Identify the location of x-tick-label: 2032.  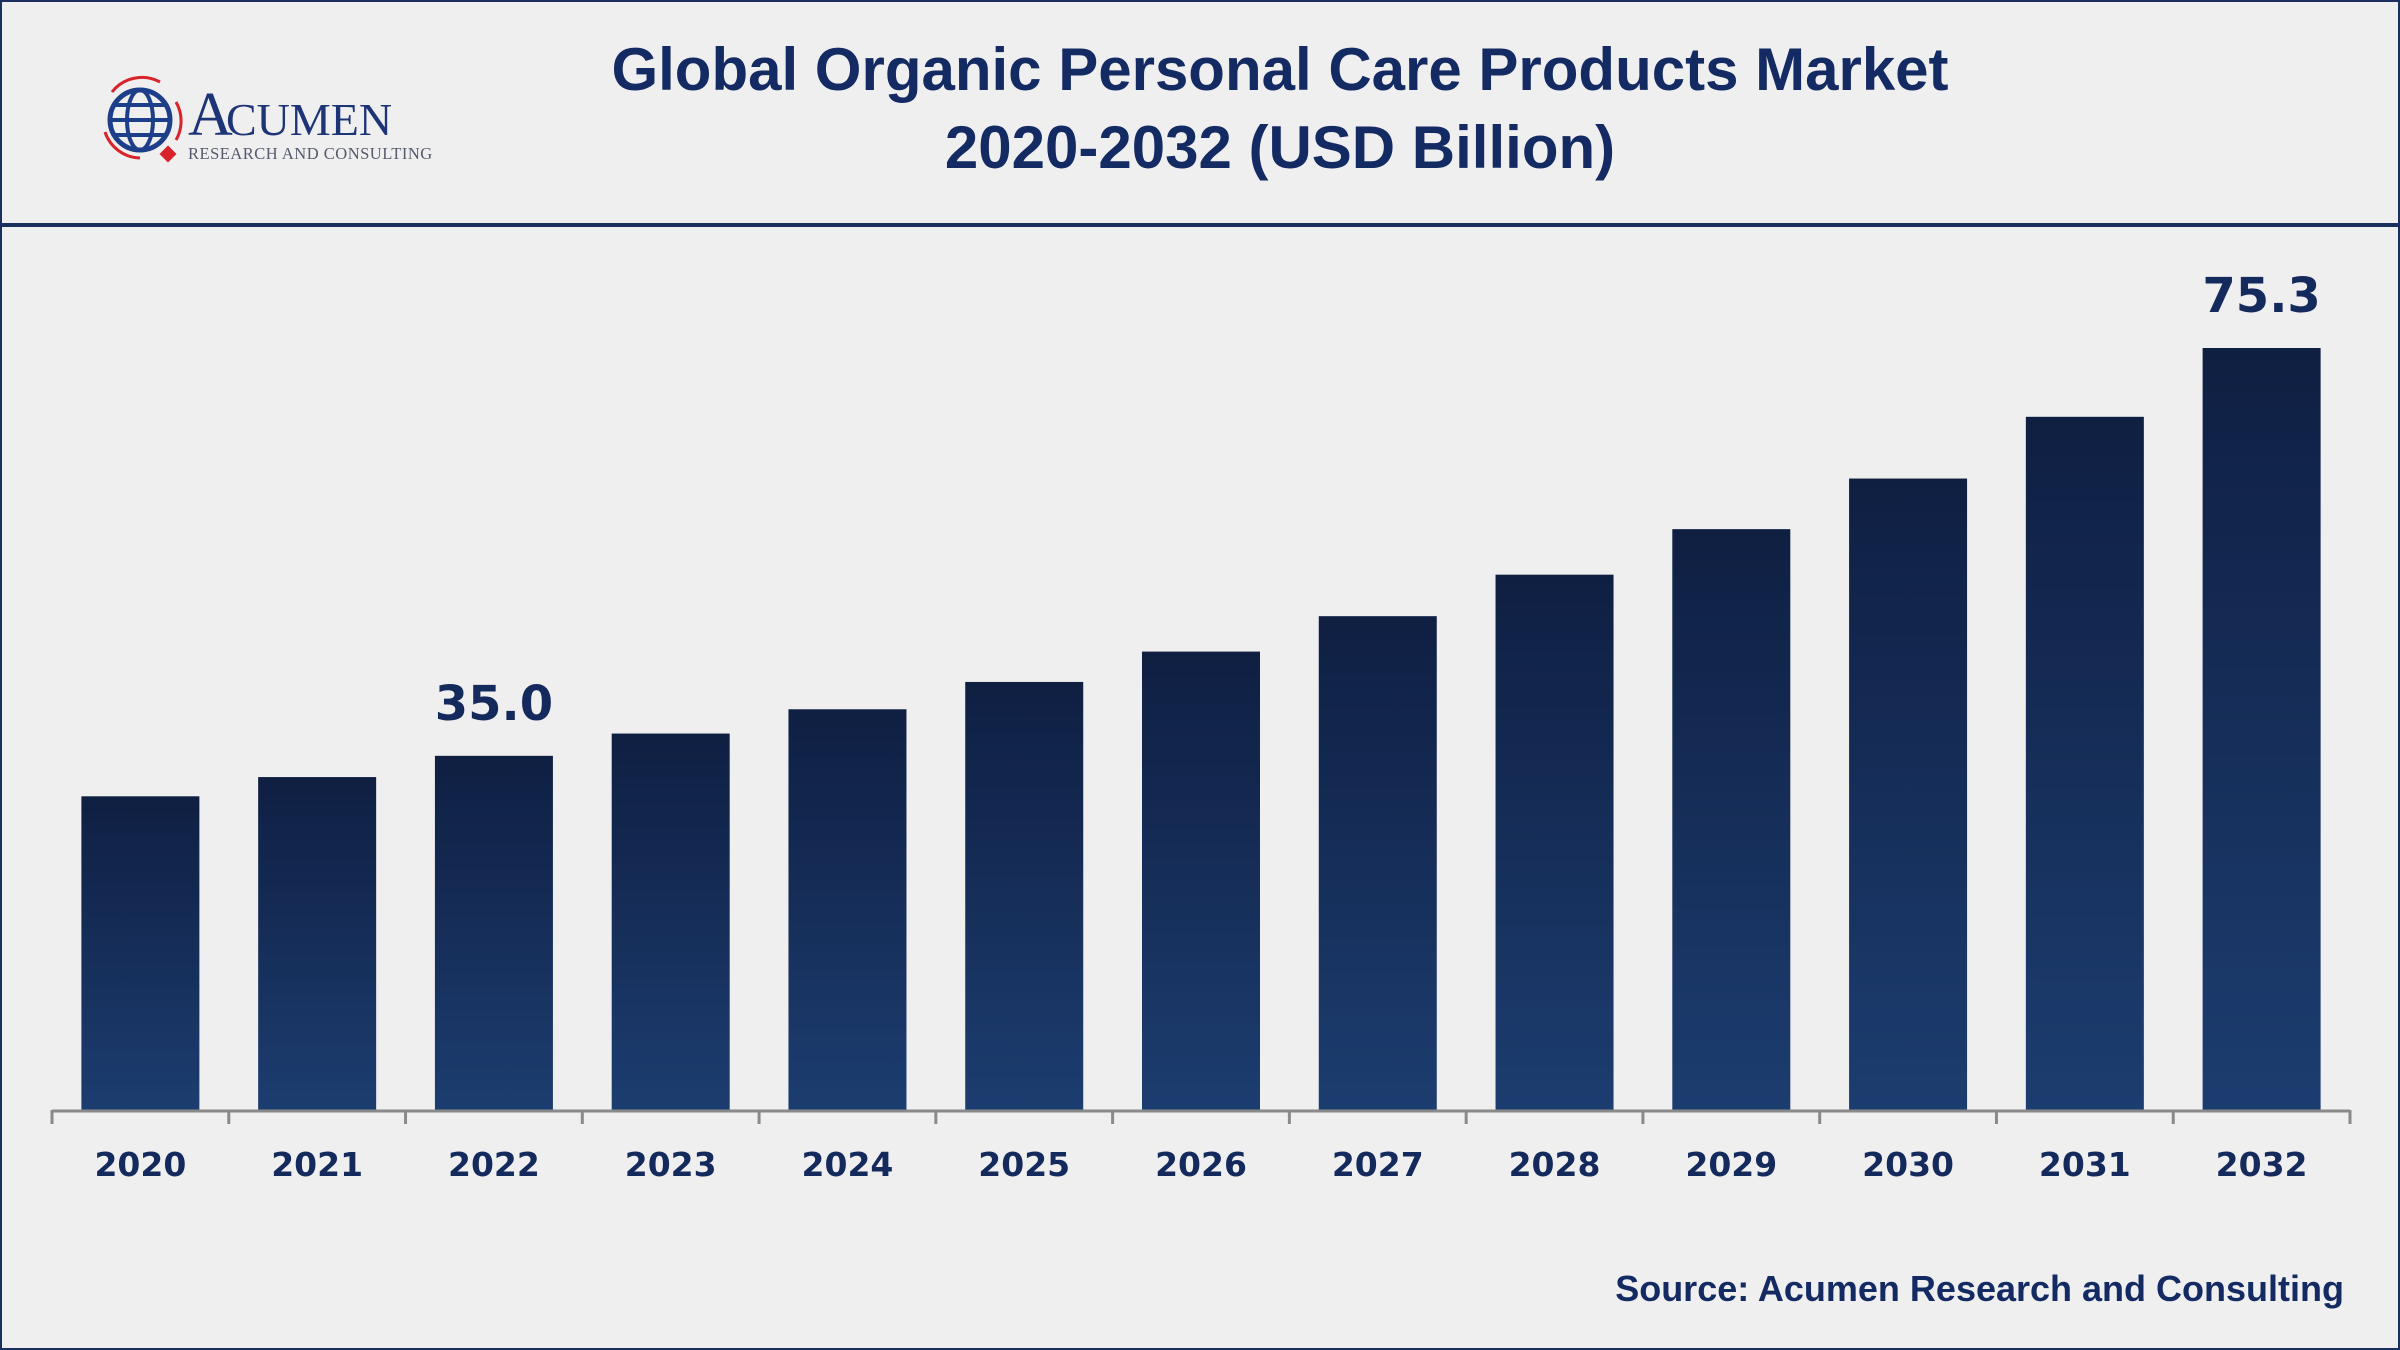
(2262, 1164).